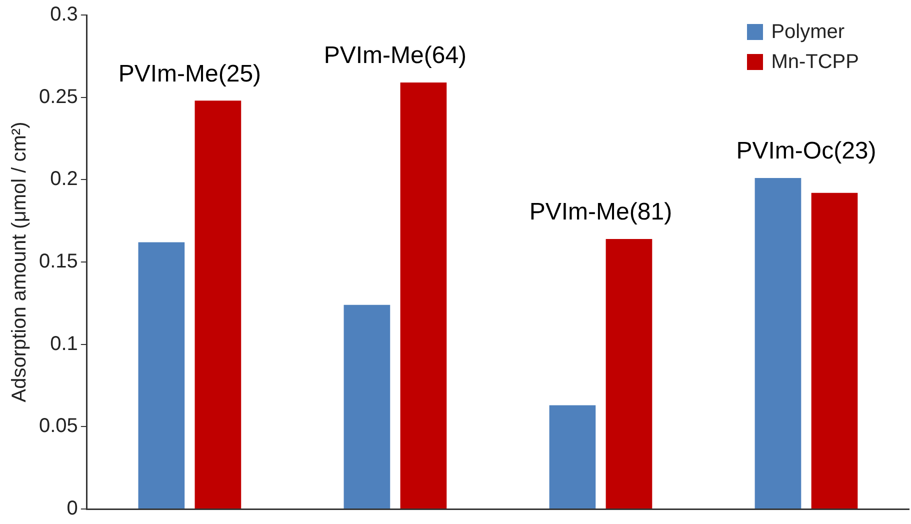 The image size is (911, 524). I want to click on x-tick-label: PVIm-Oc(23), so click(806, 151).